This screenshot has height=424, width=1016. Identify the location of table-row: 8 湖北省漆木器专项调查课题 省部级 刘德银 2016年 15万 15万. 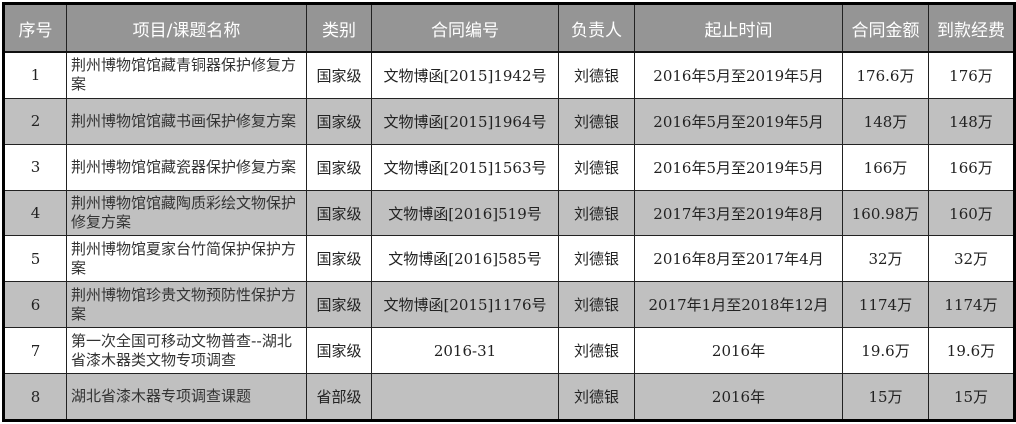
(509, 397).